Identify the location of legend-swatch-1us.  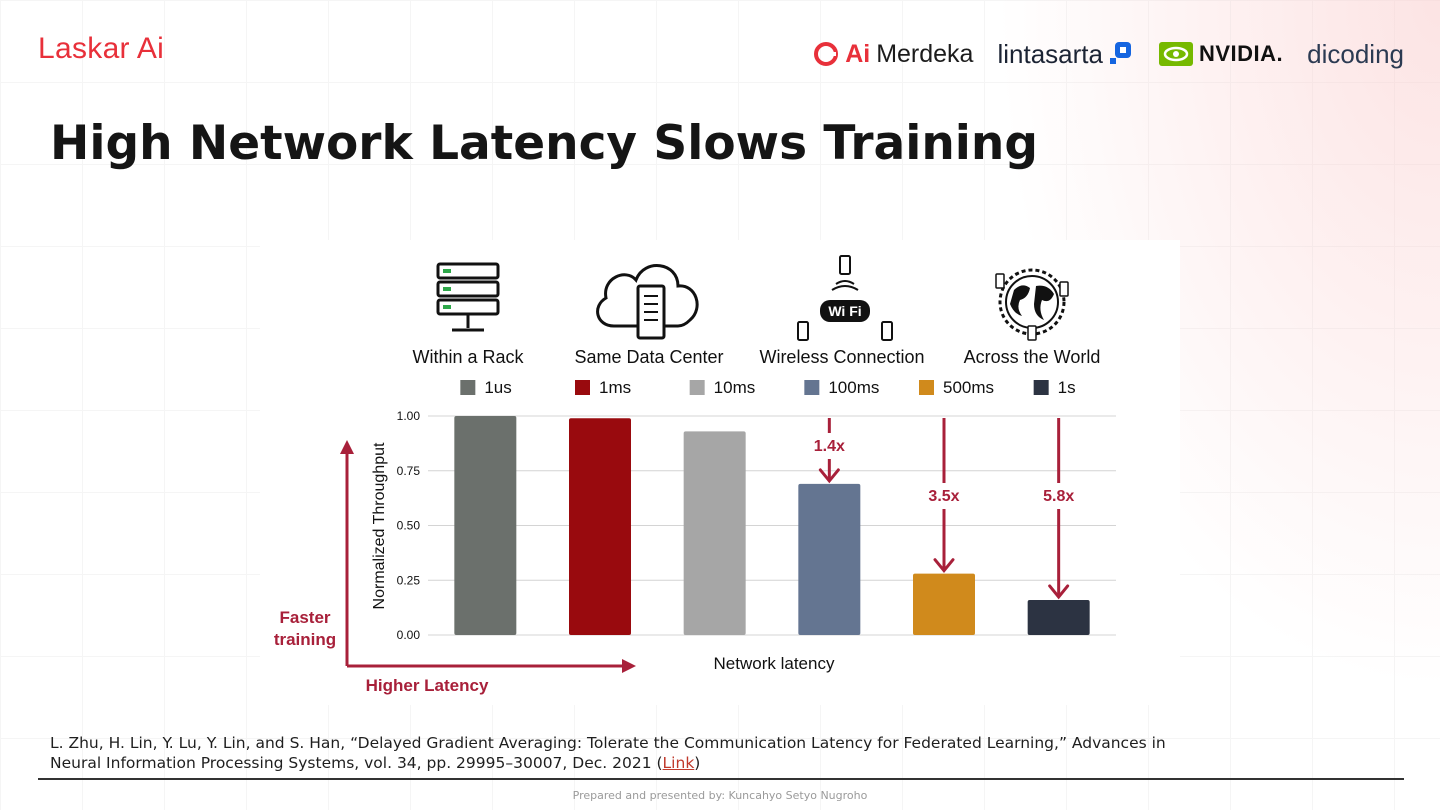
(468, 387).